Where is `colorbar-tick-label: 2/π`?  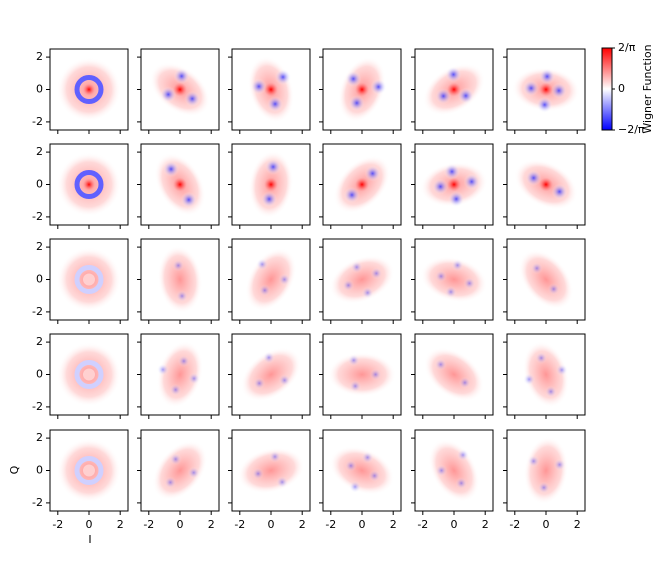
colorbar-tick-label: 2/π is located at coordinates (627, 47).